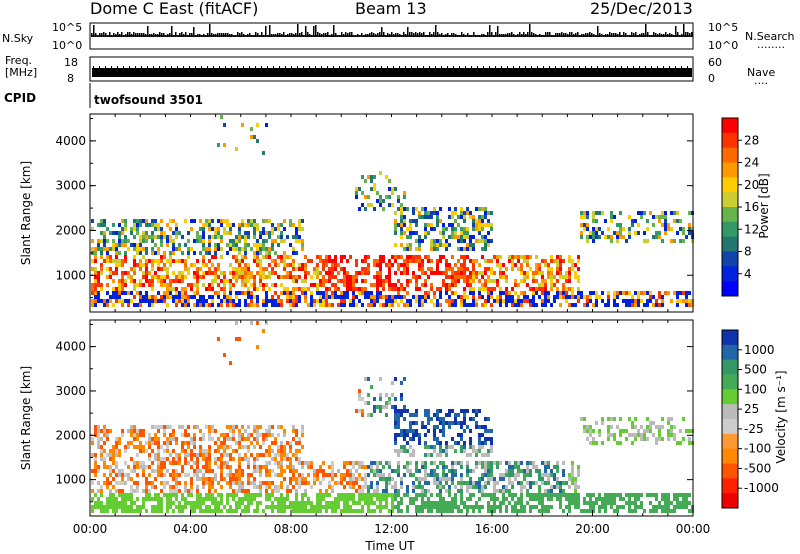  Describe the element at coordinates (92, 35) in the screenshot. I see `nsky-bar` at that location.